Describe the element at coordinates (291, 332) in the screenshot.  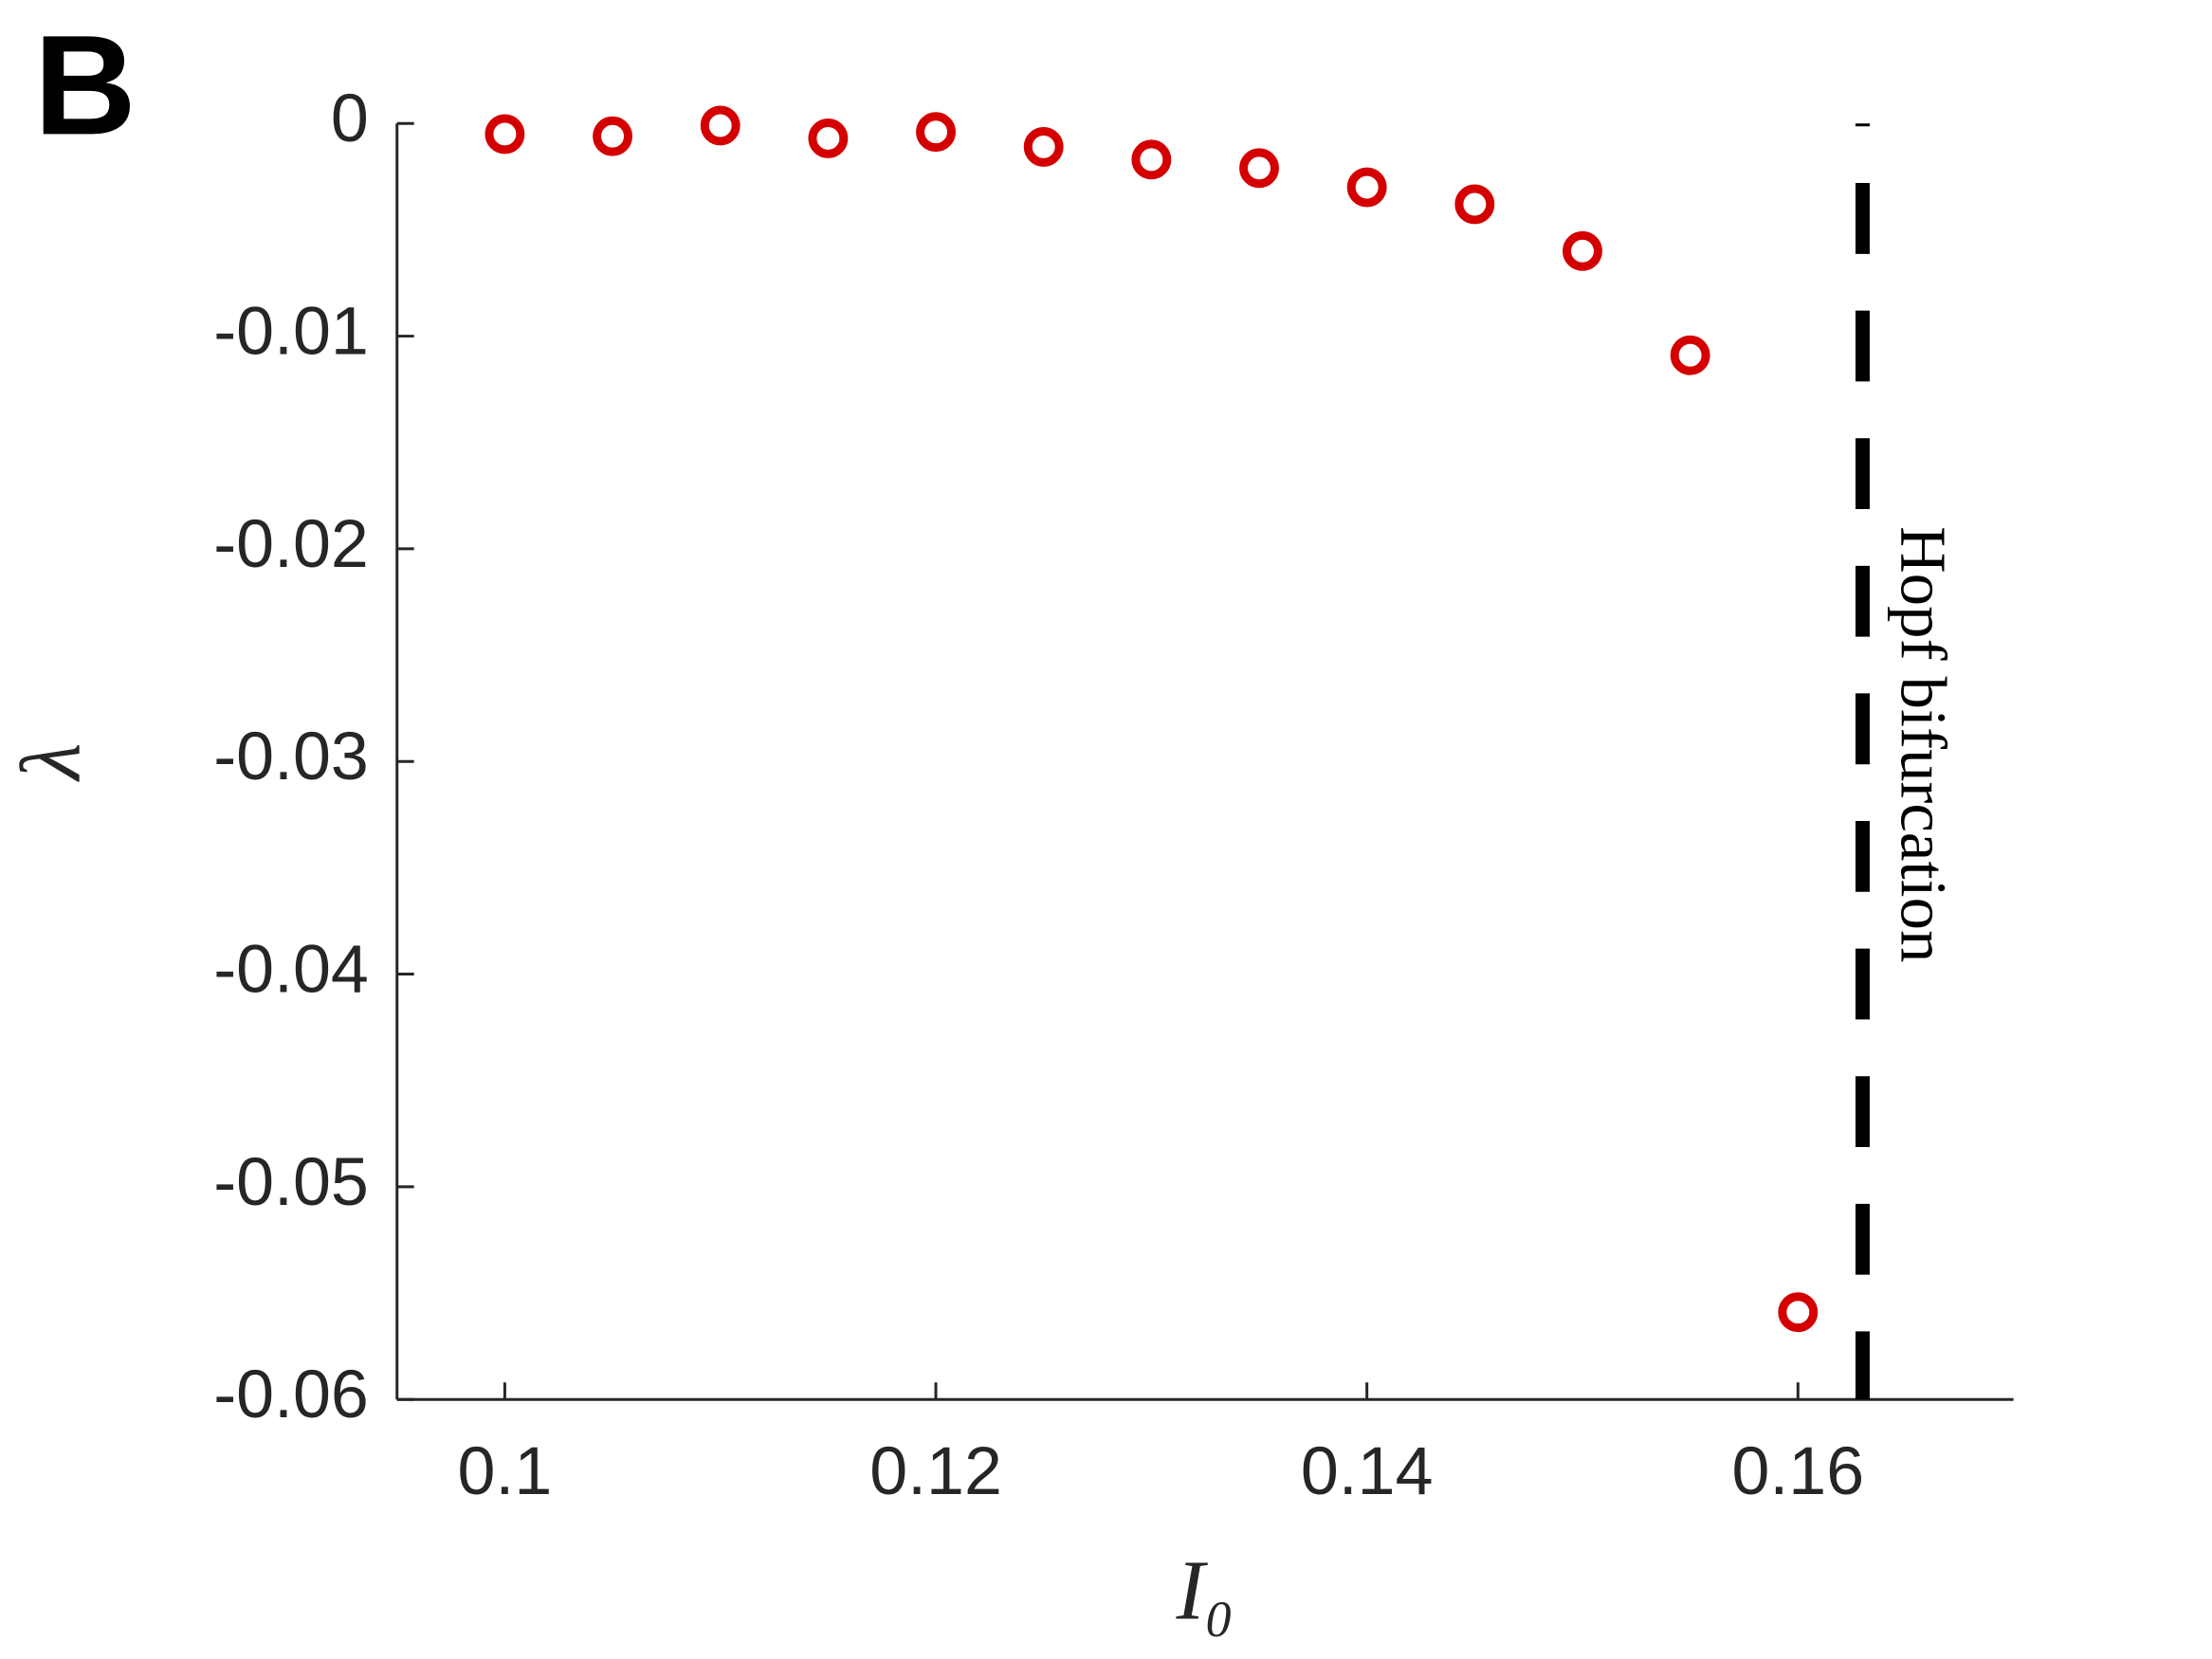
I see `y-tick-label: -0.01` at that location.